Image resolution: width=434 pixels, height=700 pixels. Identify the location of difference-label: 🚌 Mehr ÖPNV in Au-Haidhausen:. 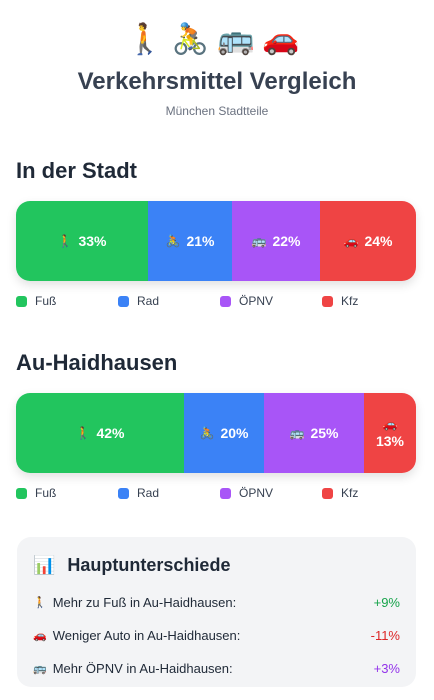
(133, 668).